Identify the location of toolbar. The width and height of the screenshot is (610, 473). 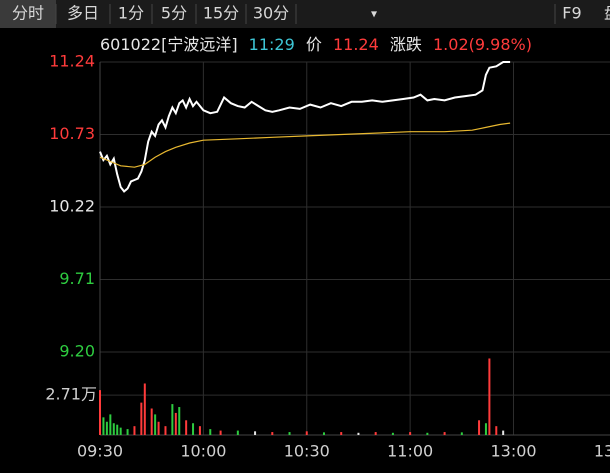
(305, 14).